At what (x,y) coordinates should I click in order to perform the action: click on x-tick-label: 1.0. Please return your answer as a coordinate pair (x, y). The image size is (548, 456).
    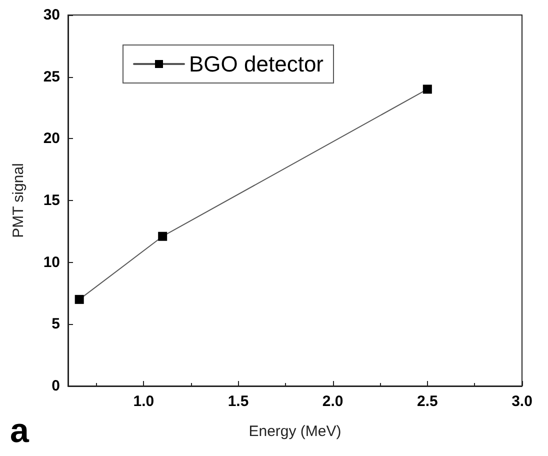
    Looking at the image, I should click on (143, 401).